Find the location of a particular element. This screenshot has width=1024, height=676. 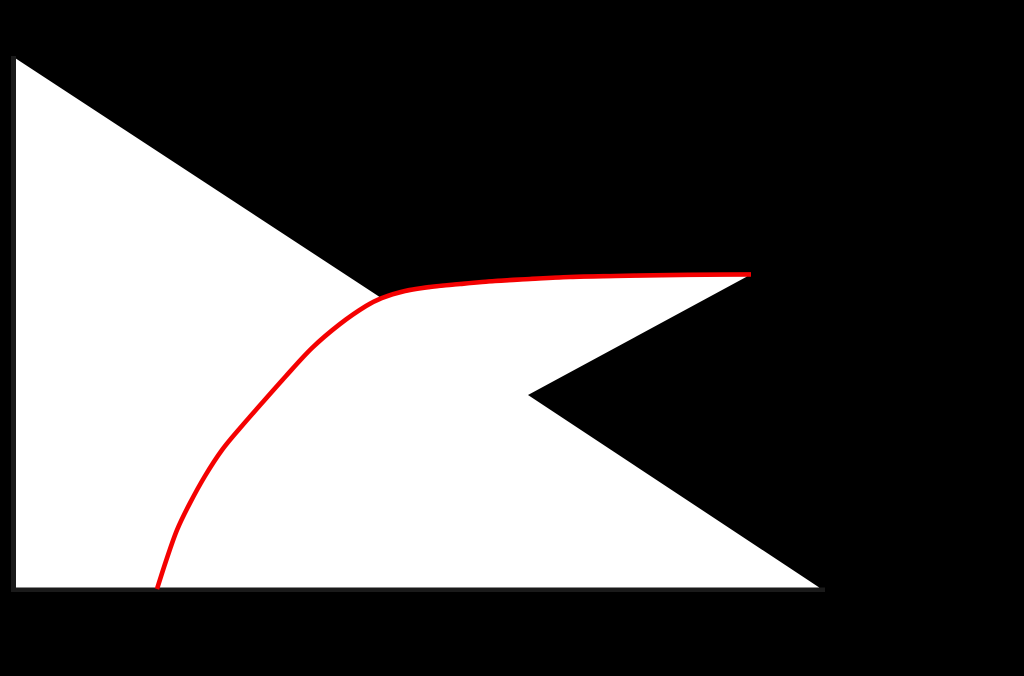

x-axis-spine is located at coordinates (418, 589).